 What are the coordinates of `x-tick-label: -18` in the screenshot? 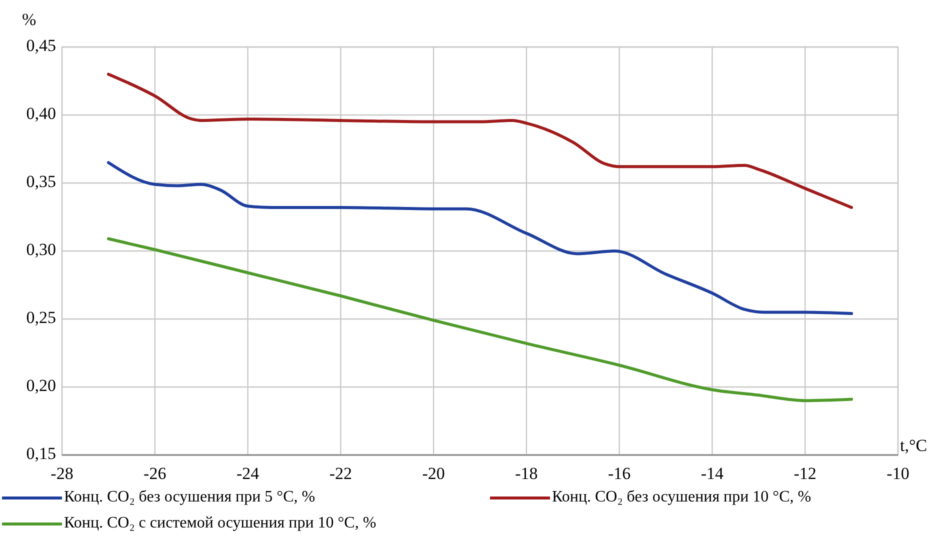 It's located at (526, 473).